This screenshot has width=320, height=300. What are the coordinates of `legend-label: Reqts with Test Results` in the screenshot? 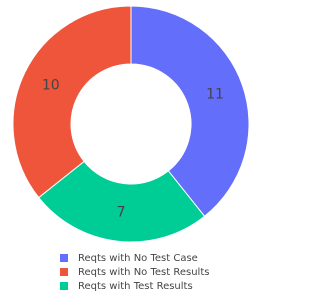 It's located at (135, 286).